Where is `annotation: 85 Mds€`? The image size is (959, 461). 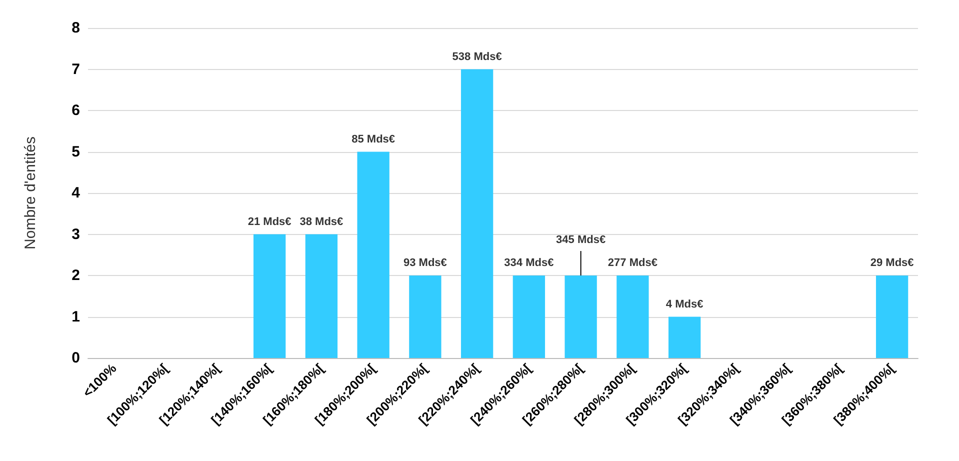
annotation: 85 Mds€ is located at coordinates (374, 139).